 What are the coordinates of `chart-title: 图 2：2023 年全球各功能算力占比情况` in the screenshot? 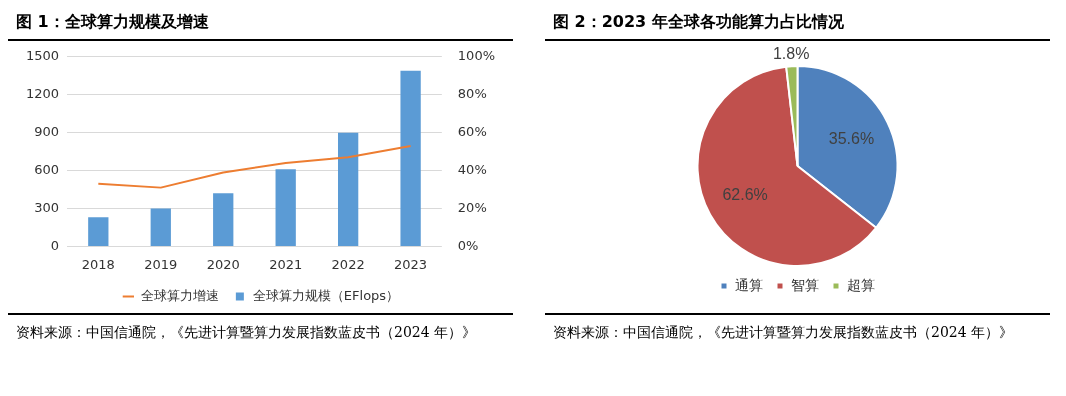 It's located at (797, 23).